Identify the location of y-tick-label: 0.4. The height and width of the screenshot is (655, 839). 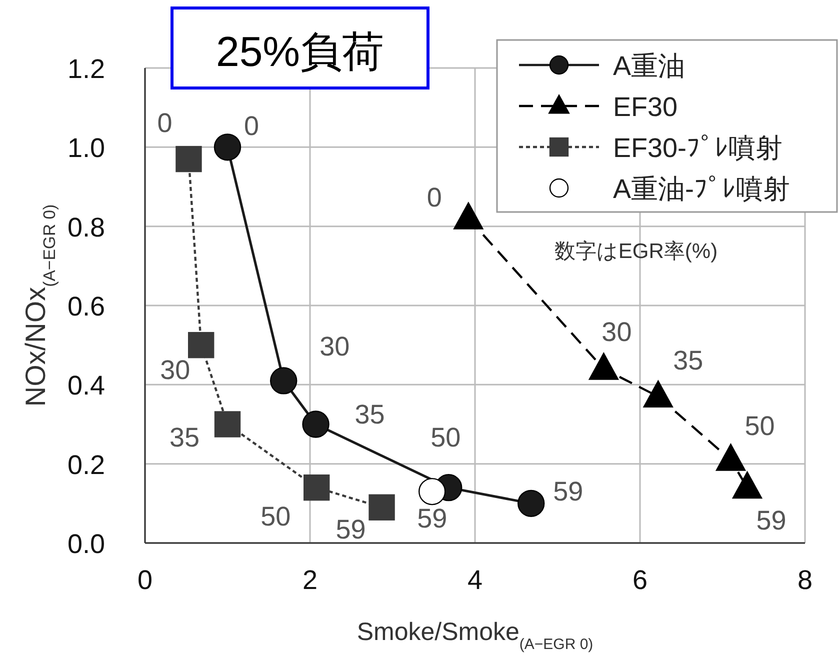
(86, 385).